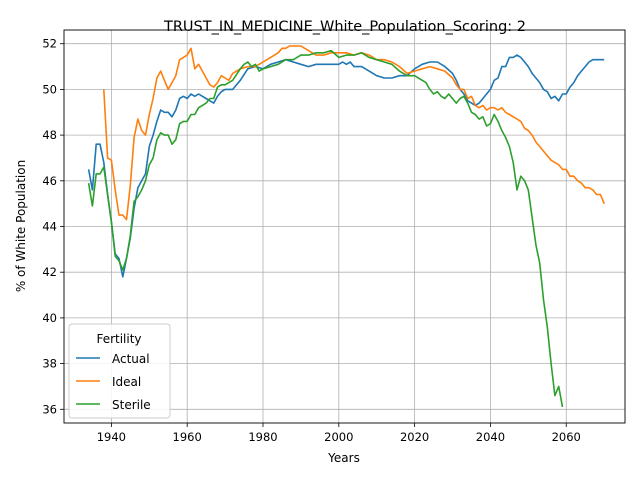 This screenshot has height=480, width=640. I want to click on y-axis-label: % of White Population, so click(21, 226).